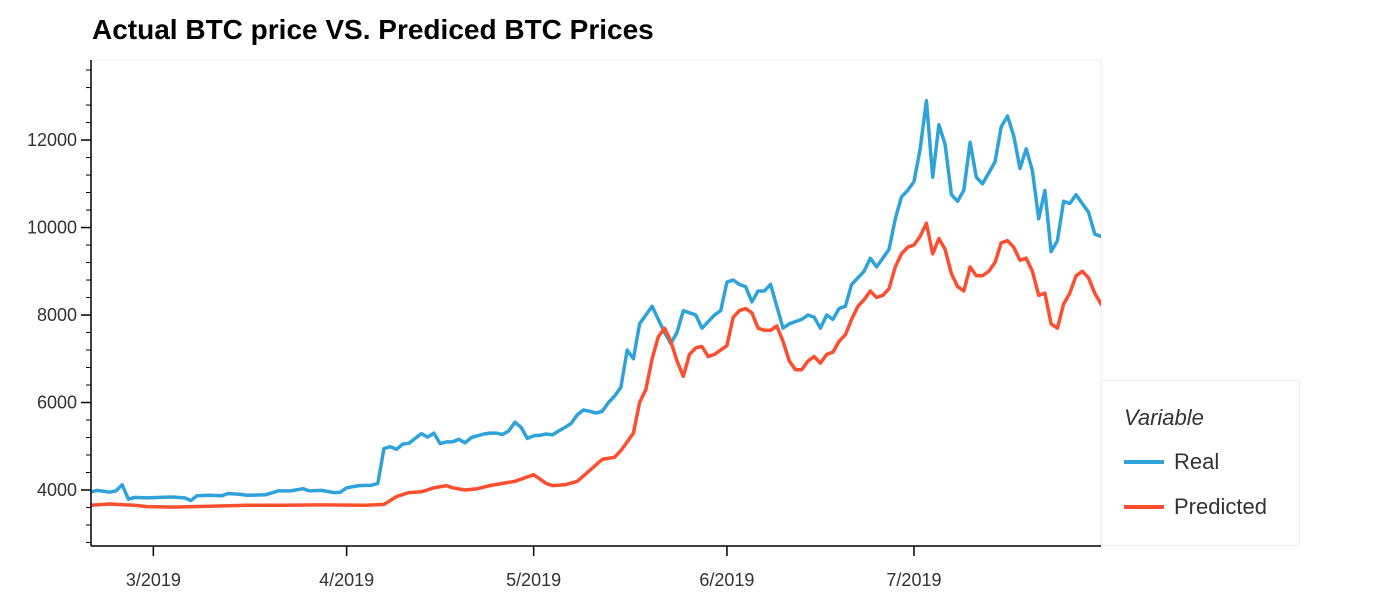 This screenshot has width=1400, height=600. What do you see at coordinates (913, 580) in the screenshot?
I see `x-tick-label: 7/2019` at bounding box center [913, 580].